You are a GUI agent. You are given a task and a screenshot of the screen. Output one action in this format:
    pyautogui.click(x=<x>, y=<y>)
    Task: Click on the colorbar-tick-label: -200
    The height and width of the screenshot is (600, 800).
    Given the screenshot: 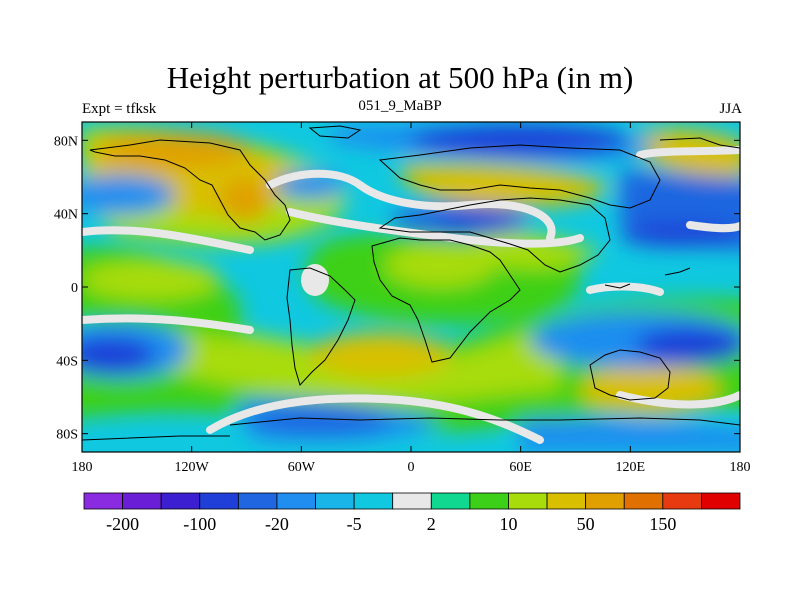 What is the action you would take?
    pyautogui.click(x=122, y=524)
    